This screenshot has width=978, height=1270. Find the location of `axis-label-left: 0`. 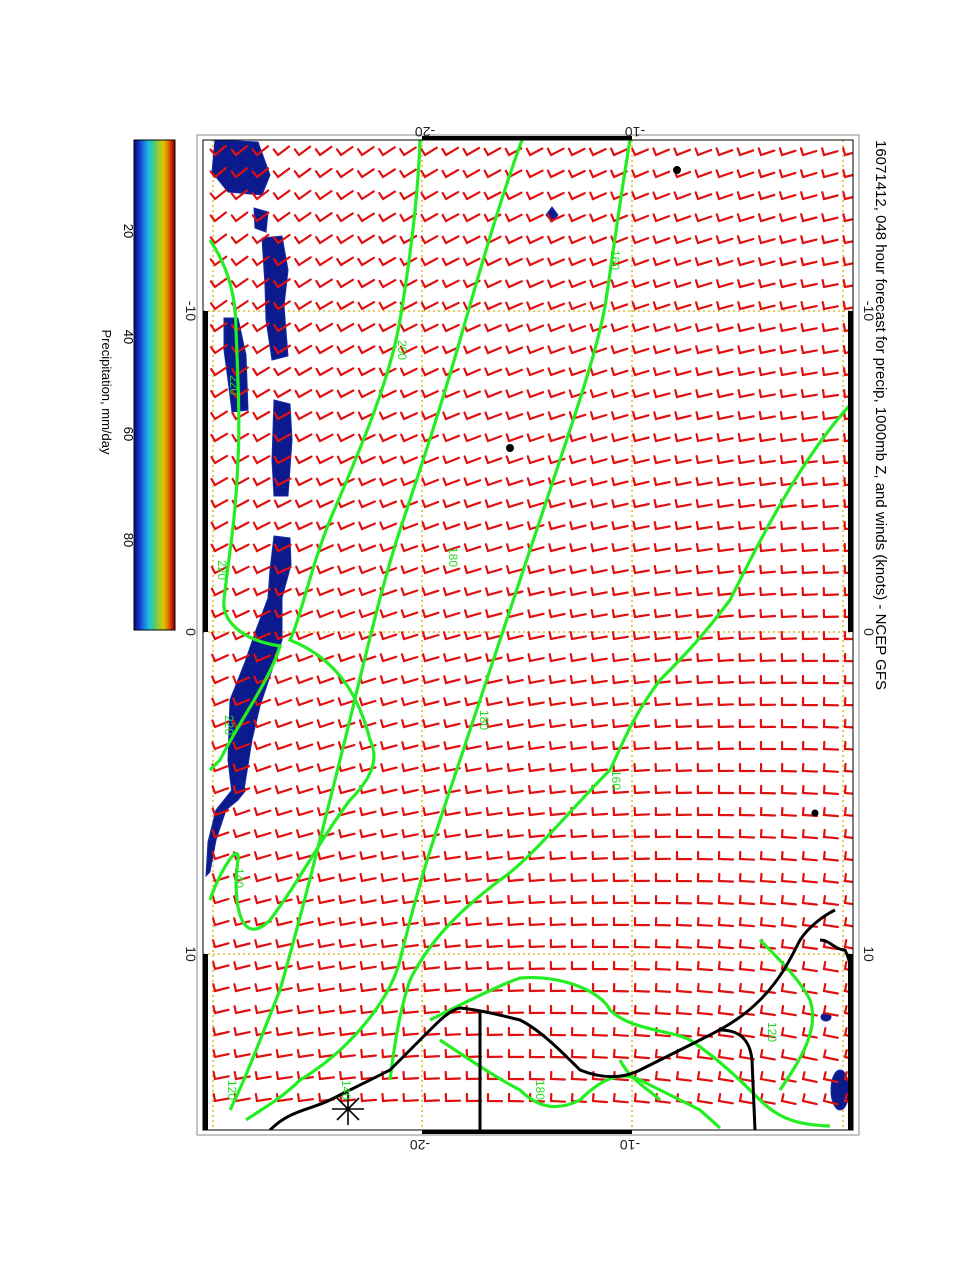

axis-label-left: 0 is located at coordinates (191, 632).